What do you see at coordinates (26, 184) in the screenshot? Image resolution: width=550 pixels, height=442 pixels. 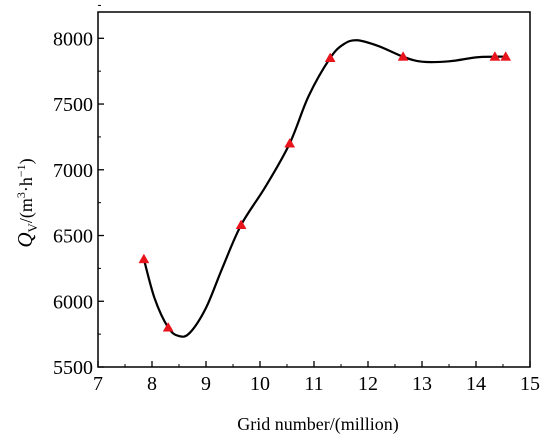 I see `y-axis-unit-mid: ·h` at bounding box center [26, 184].